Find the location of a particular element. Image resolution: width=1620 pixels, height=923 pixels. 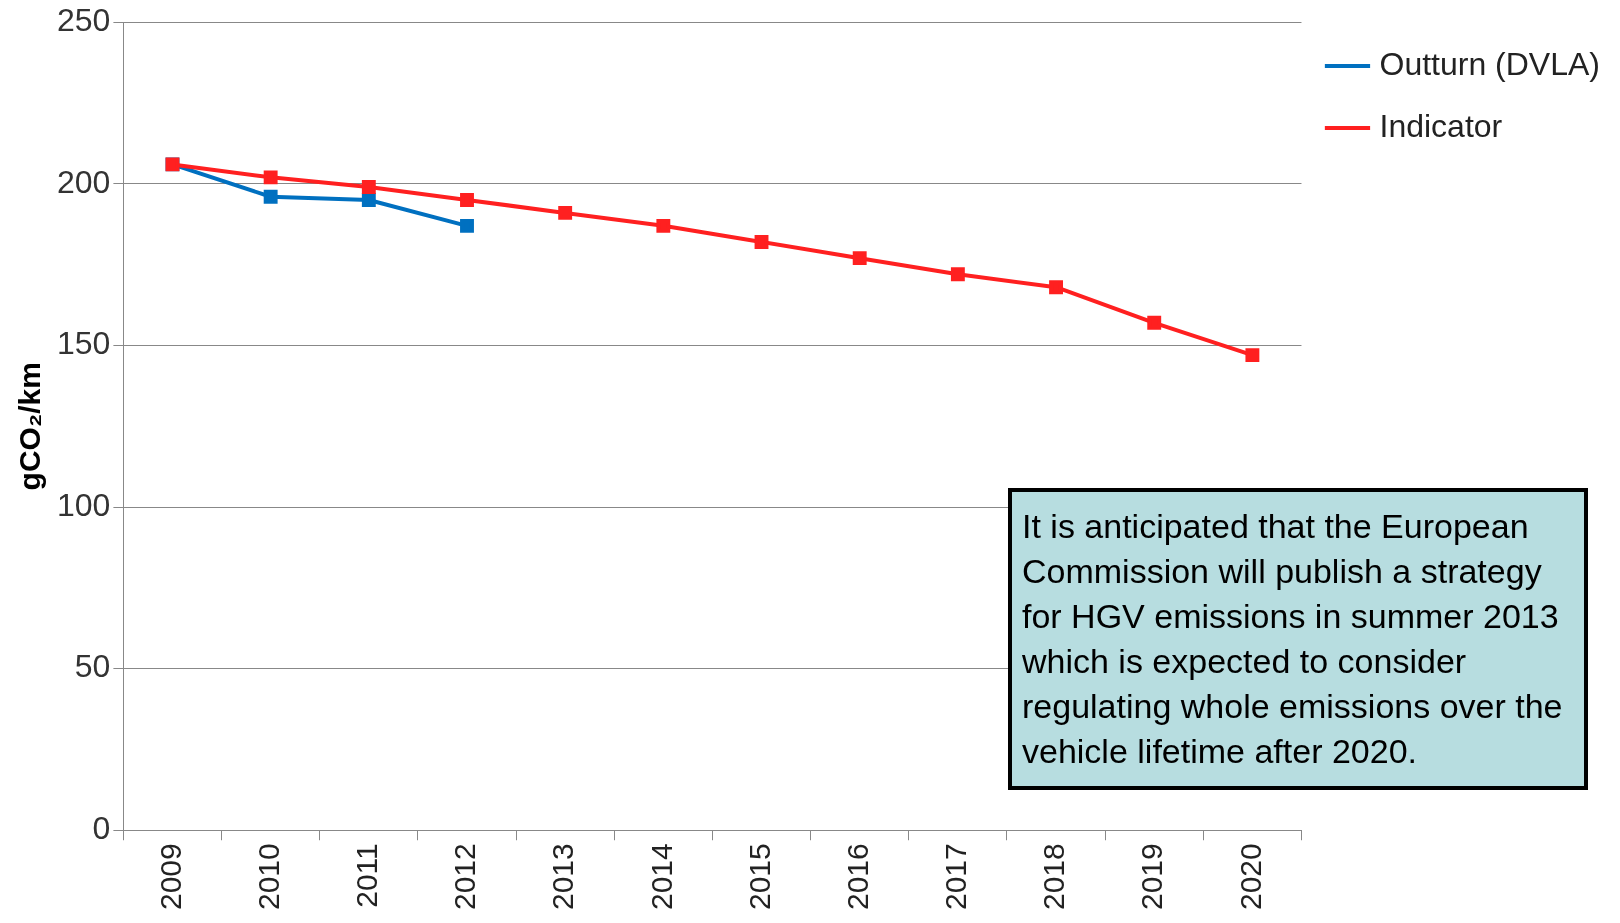

y-tick-label: 50 is located at coordinates (92, 666).